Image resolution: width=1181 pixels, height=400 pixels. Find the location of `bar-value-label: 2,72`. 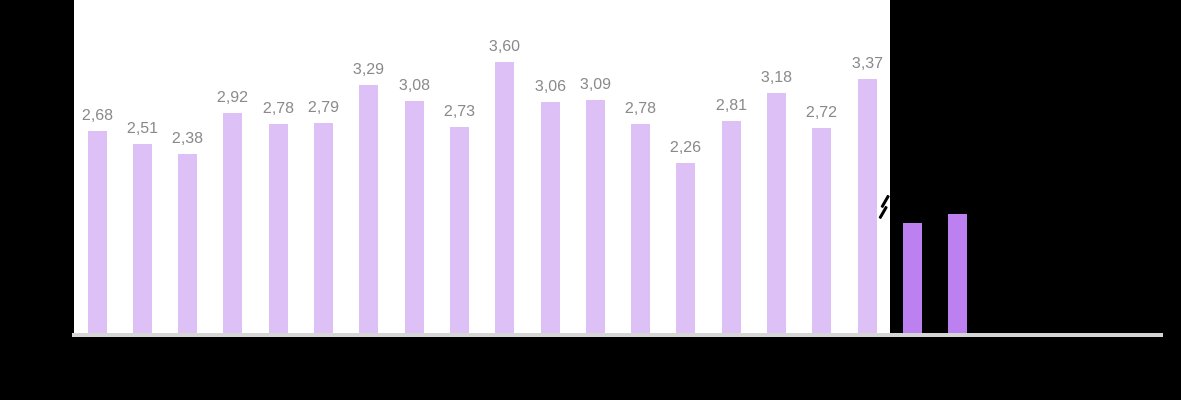

bar-value-label: 2,72 is located at coordinates (821, 112).